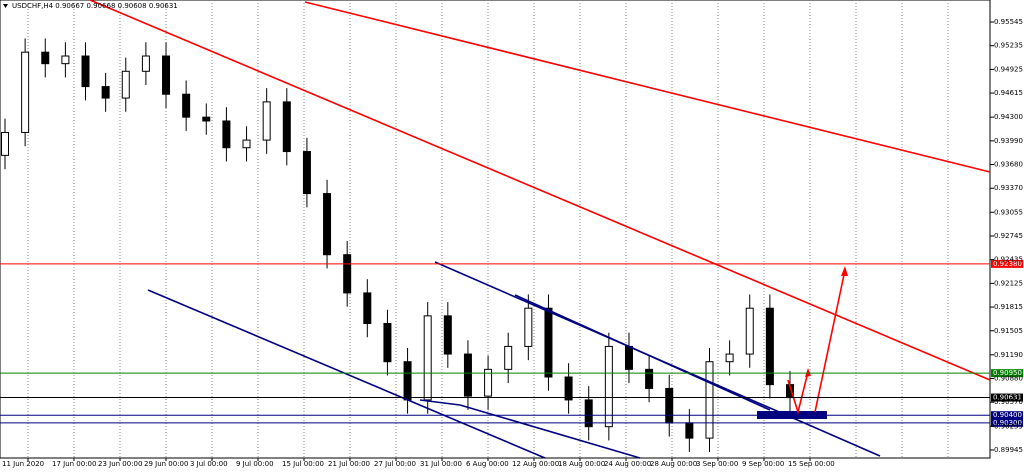 The height and width of the screenshot is (473, 1024). I want to click on y-tick-label: 0.94925, so click(1008, 69).